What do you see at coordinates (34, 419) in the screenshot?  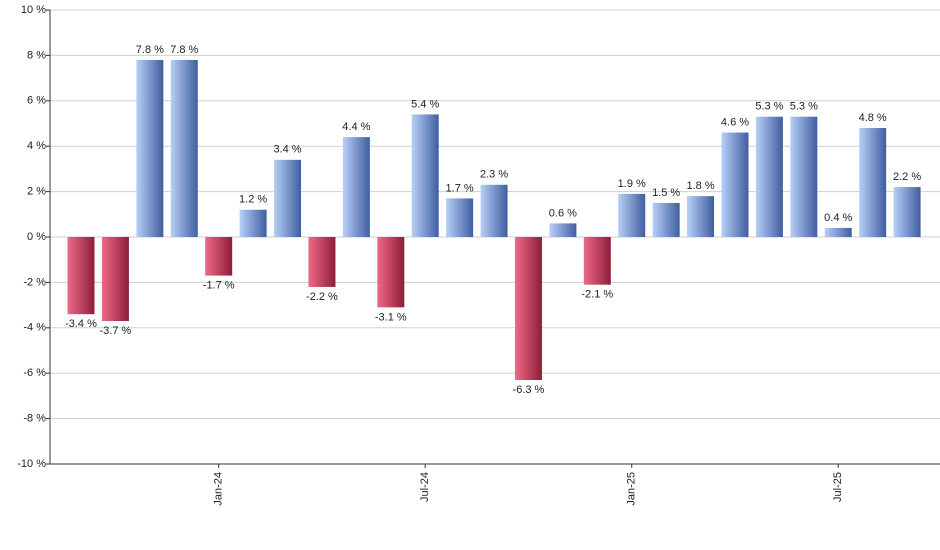 I see `y-tick-label: -8 %` at bounding box center [34, 419].